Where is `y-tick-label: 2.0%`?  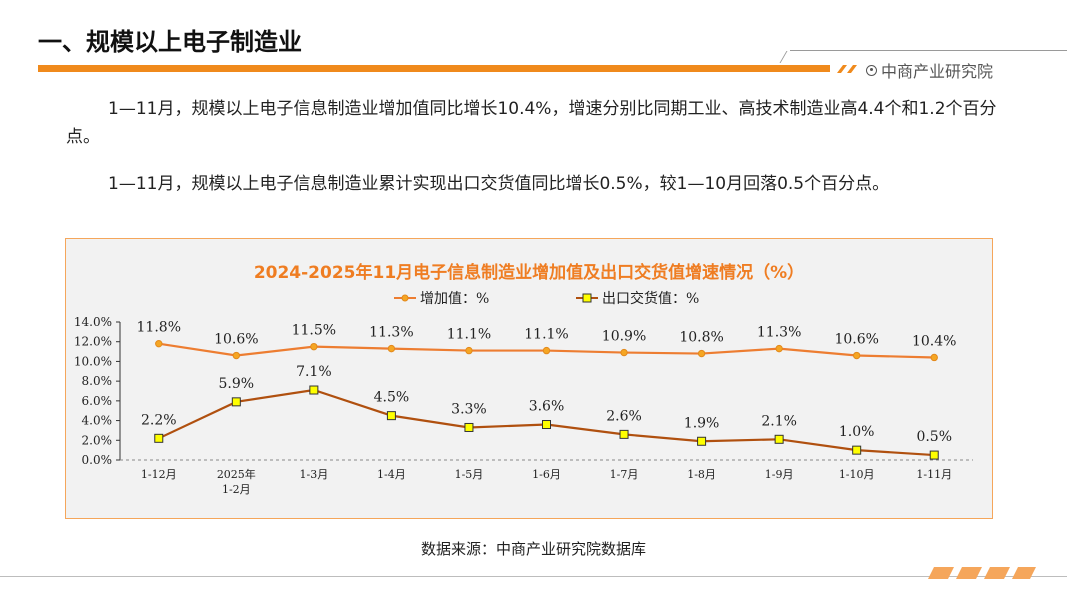
y-tick-label: 2.0% is located at coordinates (97, 440).